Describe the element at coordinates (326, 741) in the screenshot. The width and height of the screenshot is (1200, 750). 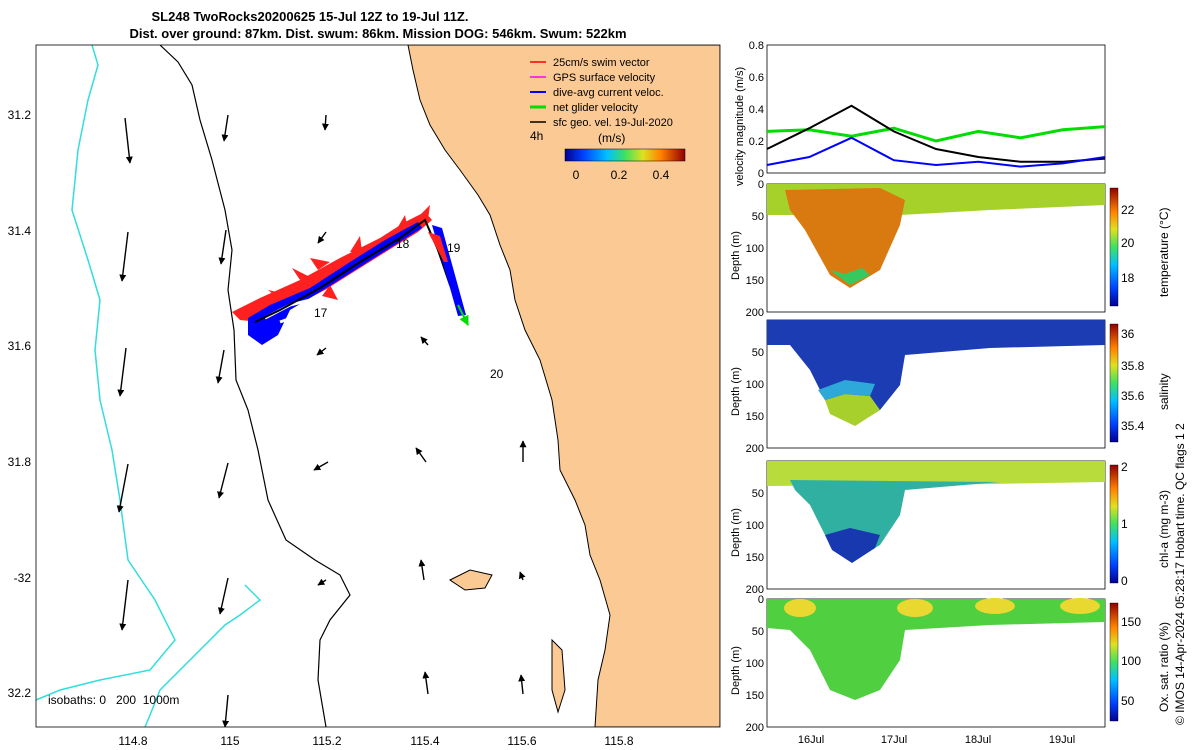
I see `map-xtick: 115.2` at that location.